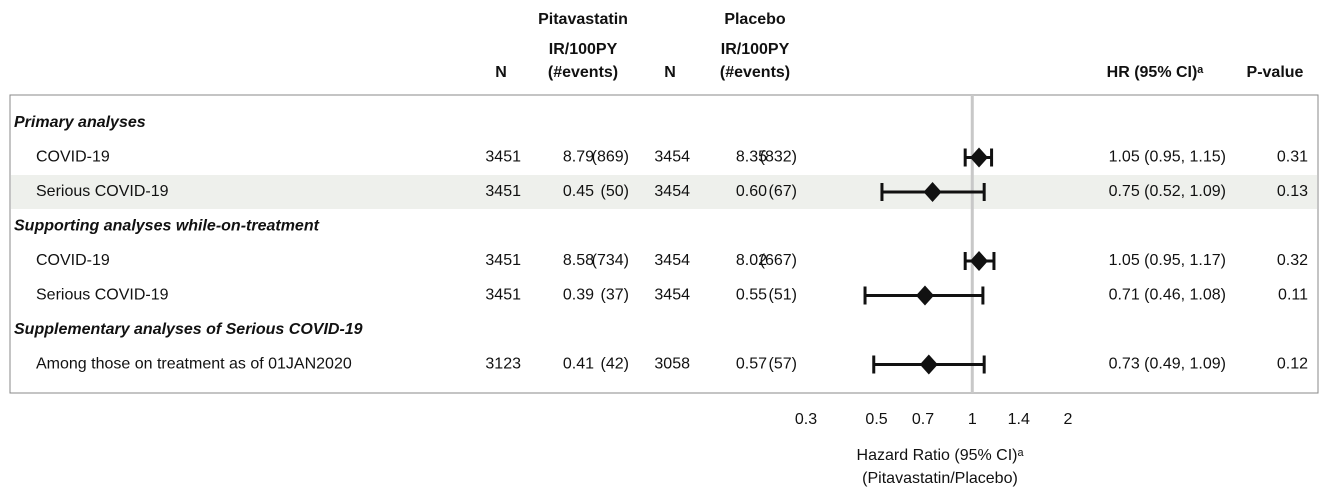 The width and height of the screenshot is (1320, 492). I want to click on p-value: 0.11, so click(1293, 295).